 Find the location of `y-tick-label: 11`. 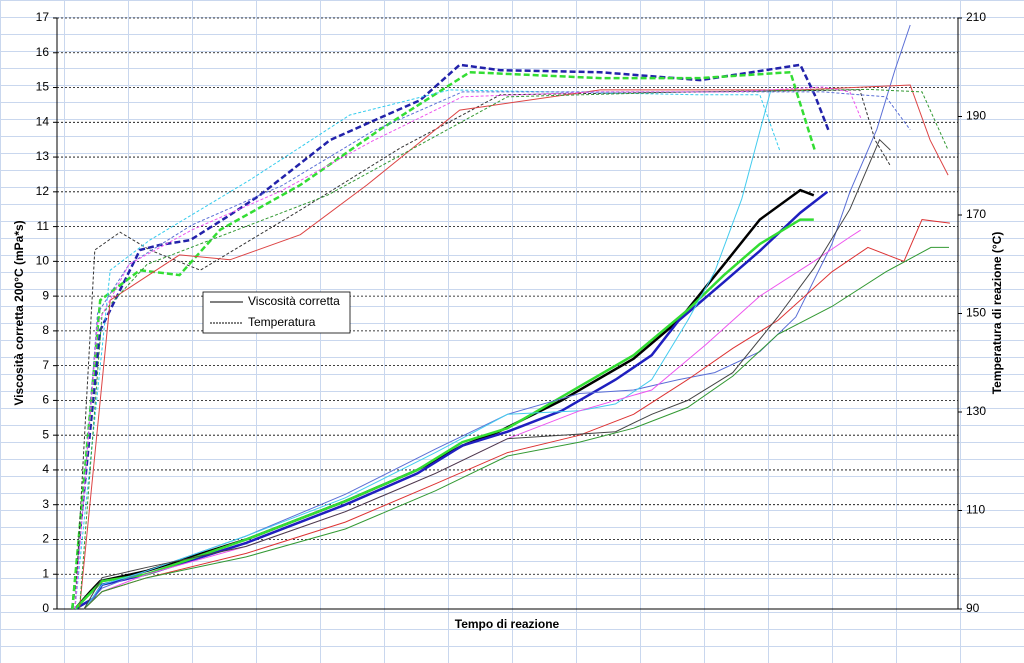

y-tick-label: 11 is located at coordinates (43, 226).